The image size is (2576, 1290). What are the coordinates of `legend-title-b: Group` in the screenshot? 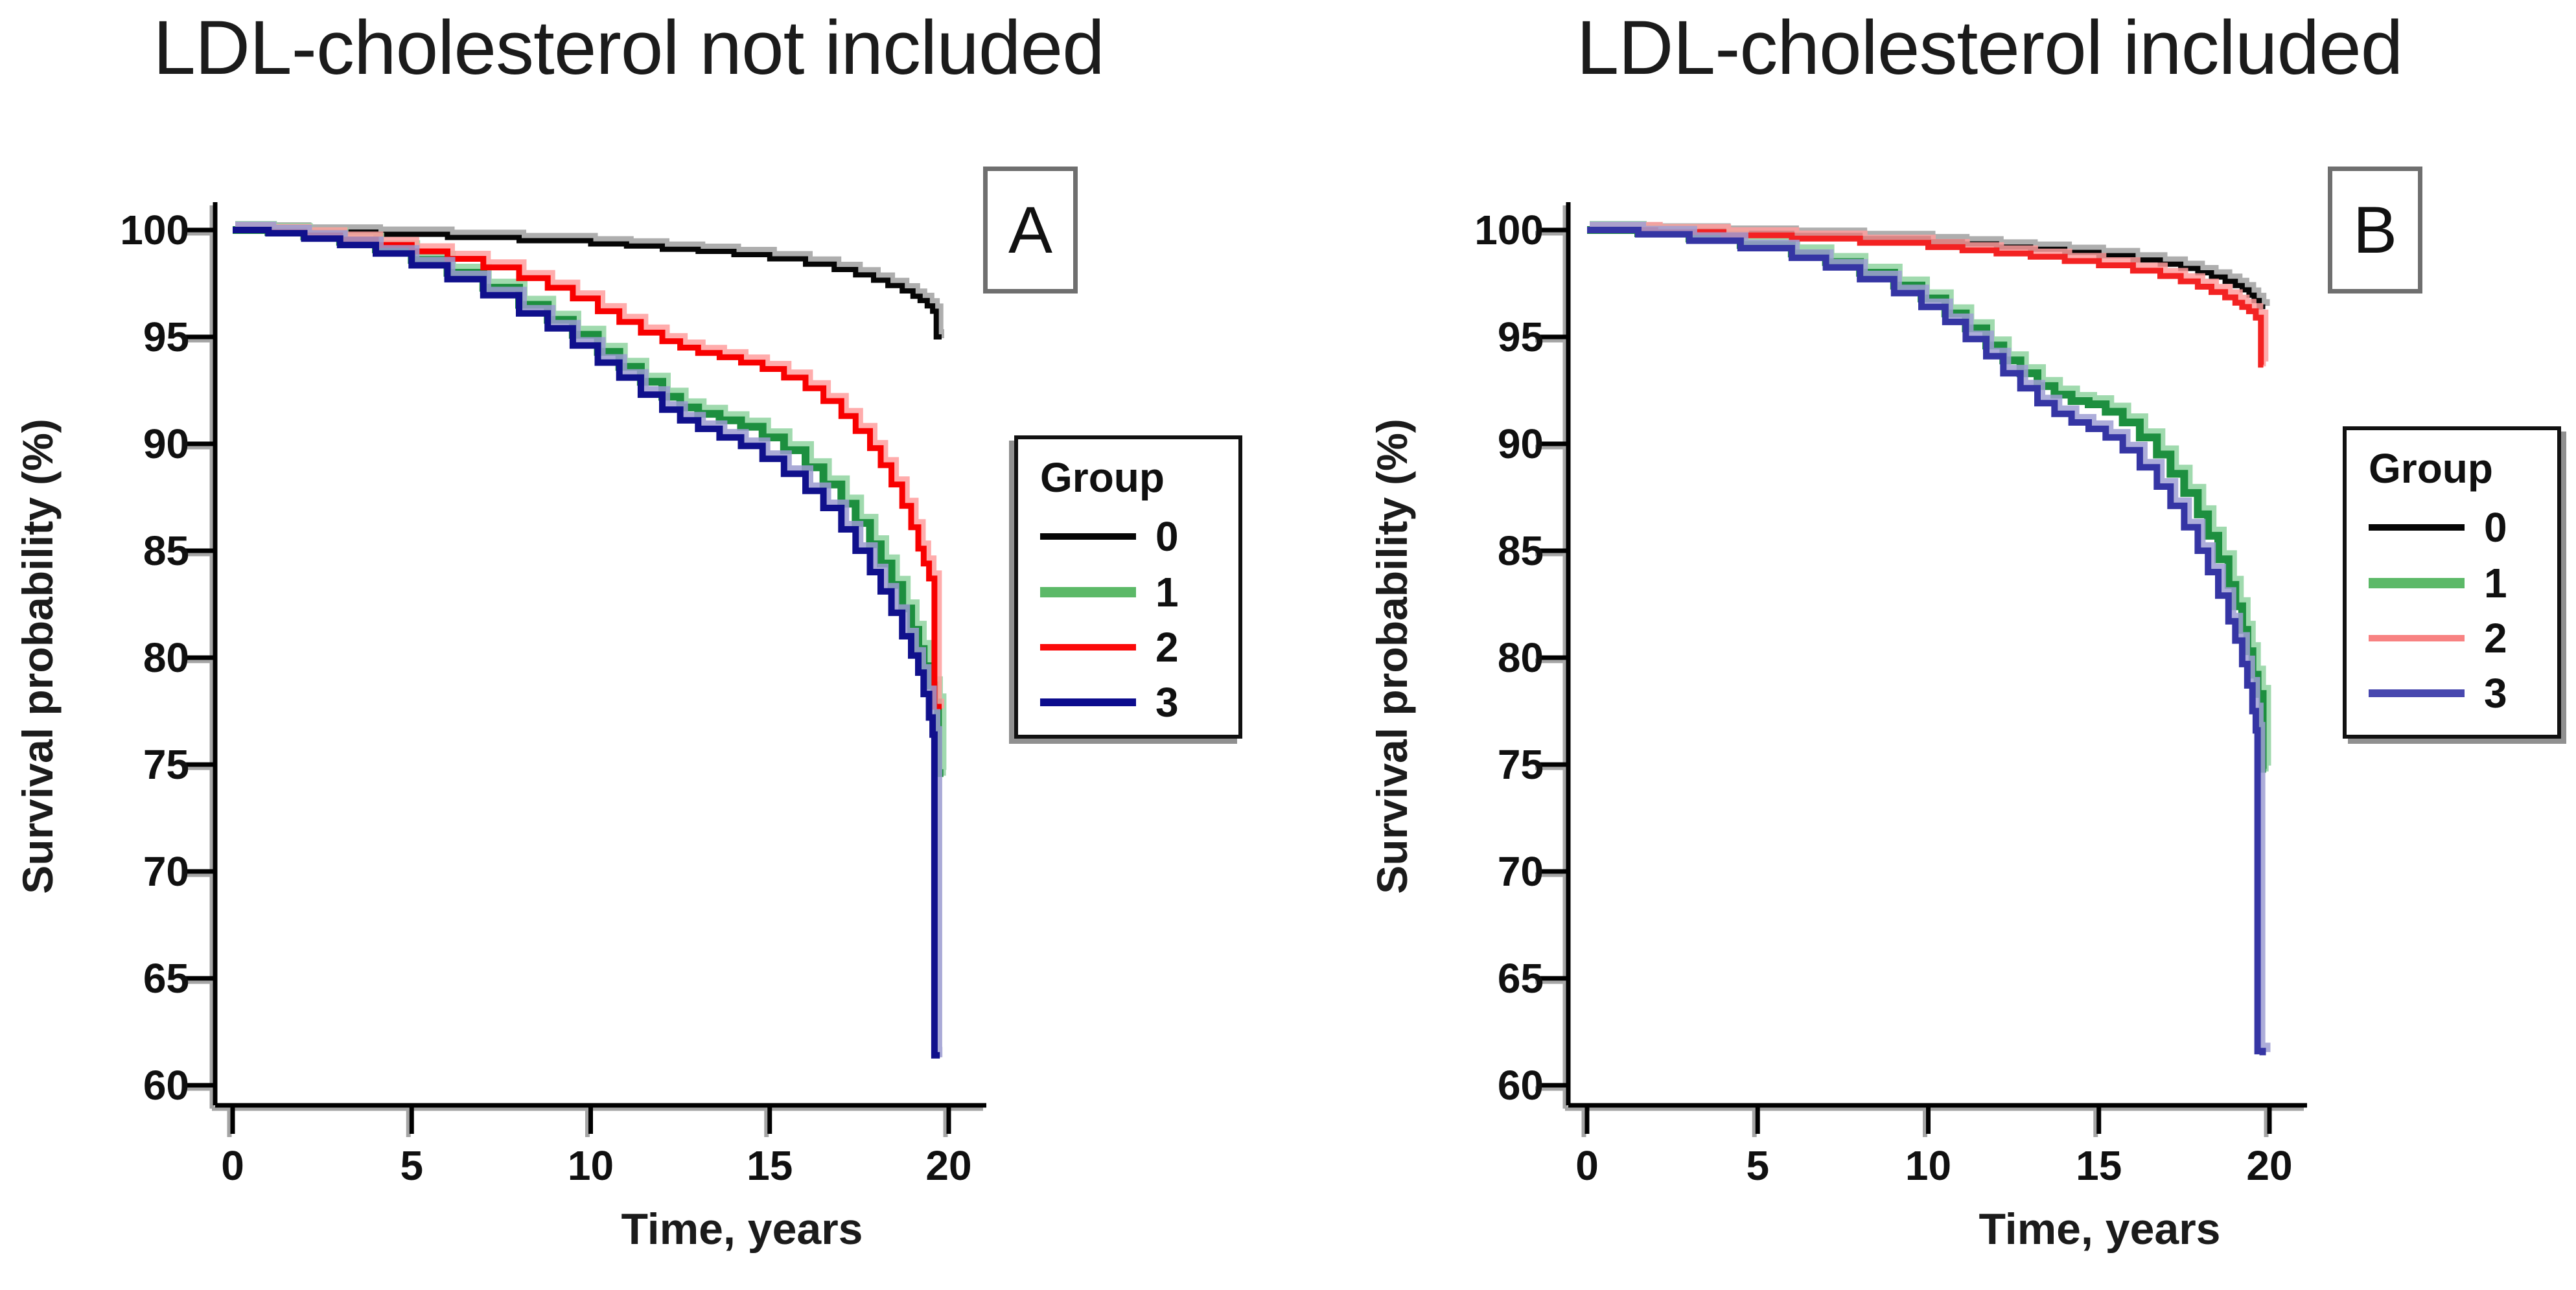 It's located at (2431, 468).